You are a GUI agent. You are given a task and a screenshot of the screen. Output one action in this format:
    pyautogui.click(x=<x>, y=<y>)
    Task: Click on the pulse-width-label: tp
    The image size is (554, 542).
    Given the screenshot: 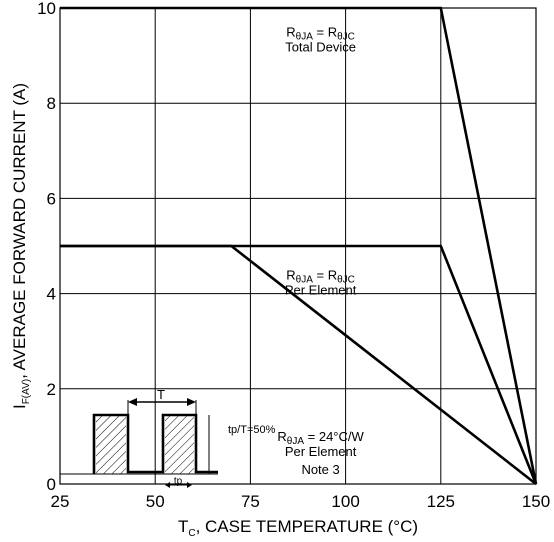 What is the action you would take?
    pyautogui.click(x=178, y=481)
    